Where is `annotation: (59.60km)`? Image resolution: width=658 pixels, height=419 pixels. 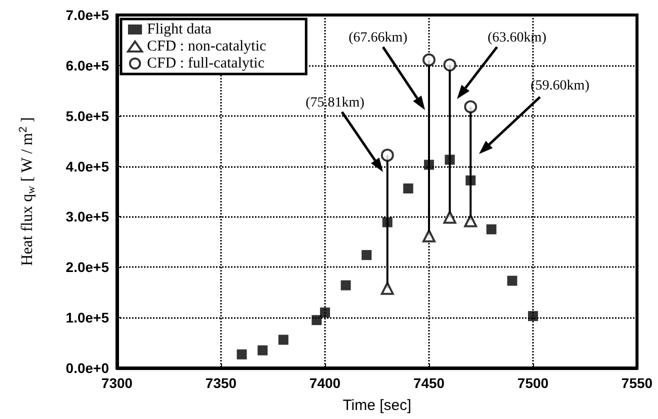 annotation: (59.60km) is located at coordinates (560, 86).